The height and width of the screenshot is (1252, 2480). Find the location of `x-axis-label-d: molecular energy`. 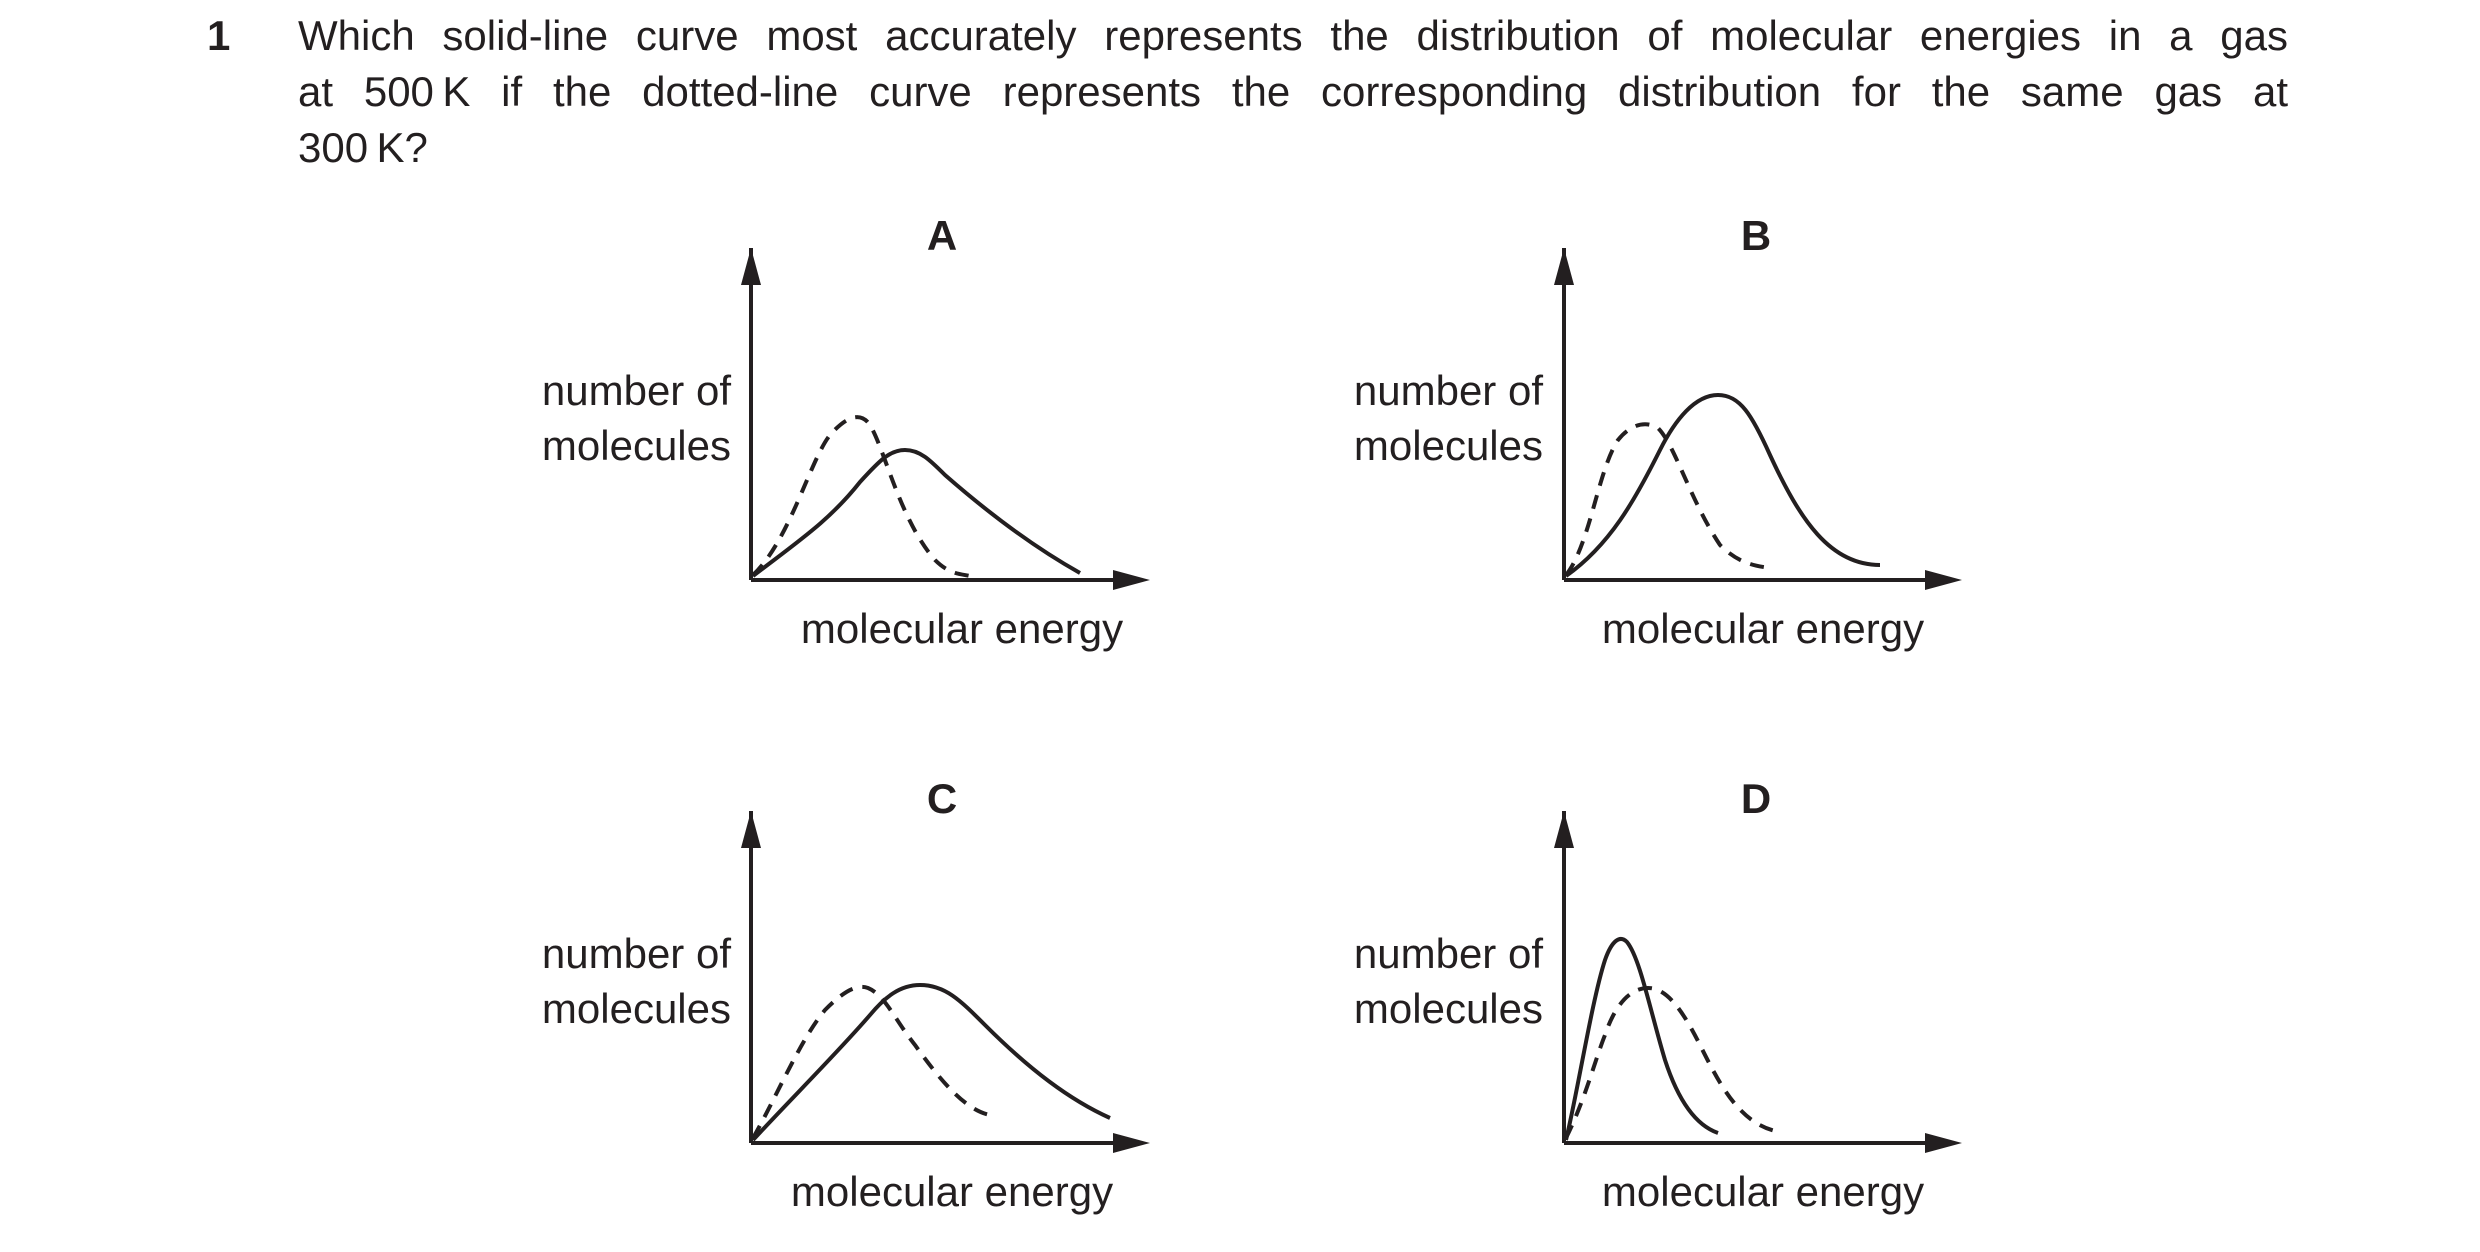

x-axis-label-d: molecular energy is located at coordinates (1763, 1191).